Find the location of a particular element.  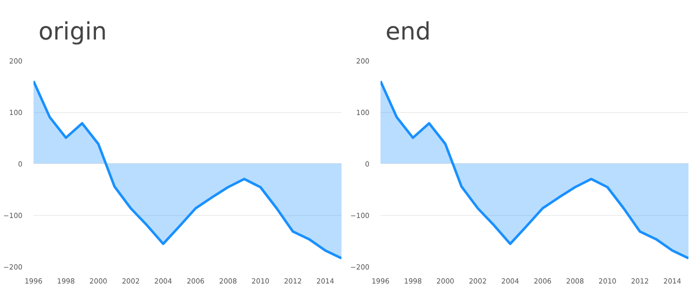

chart-title: end is located at coordinates (408, 32).